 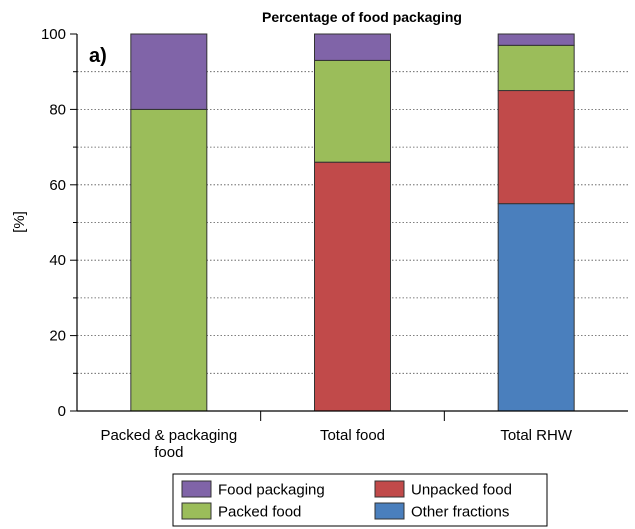 What do you see at coordinates (57, 336) in the screenshot?
I see `y-tick-label: 20` at bounding box center [57, 336].